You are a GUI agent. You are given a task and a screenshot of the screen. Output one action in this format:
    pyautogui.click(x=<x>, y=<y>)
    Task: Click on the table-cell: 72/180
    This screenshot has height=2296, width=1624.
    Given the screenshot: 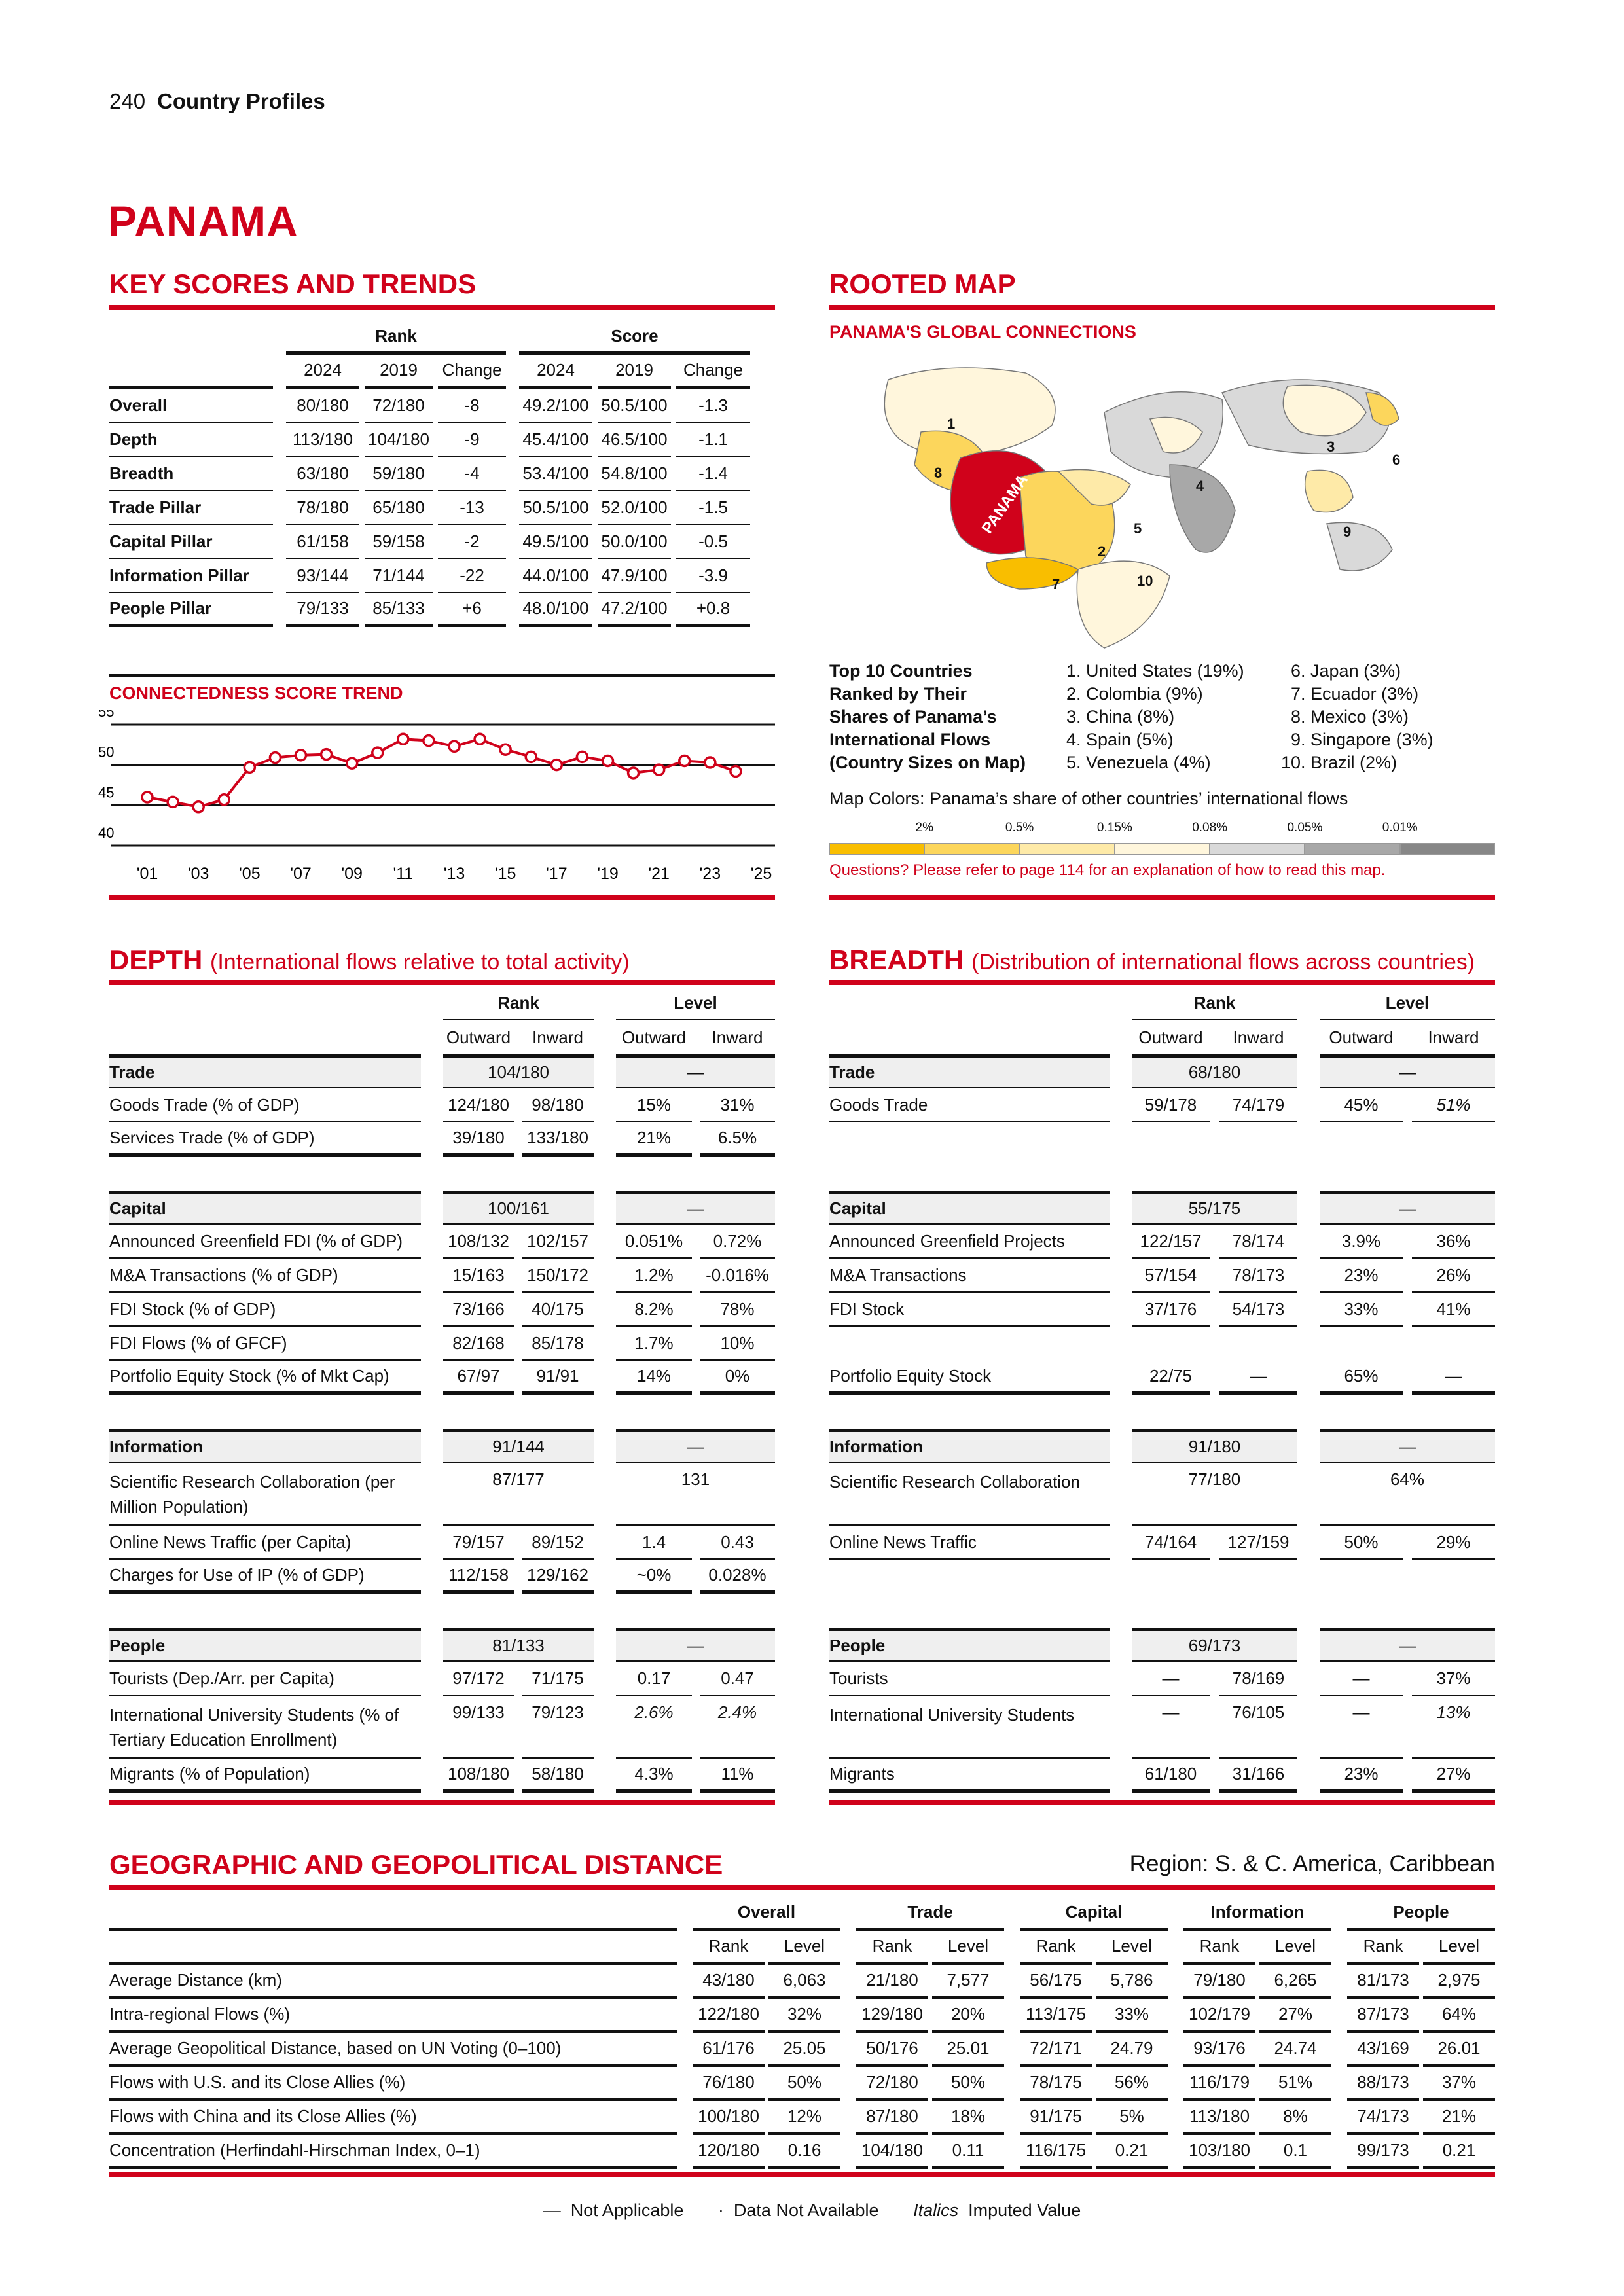 What is the action you would take?
    pyautogui.click(x=892, y=2084)
    